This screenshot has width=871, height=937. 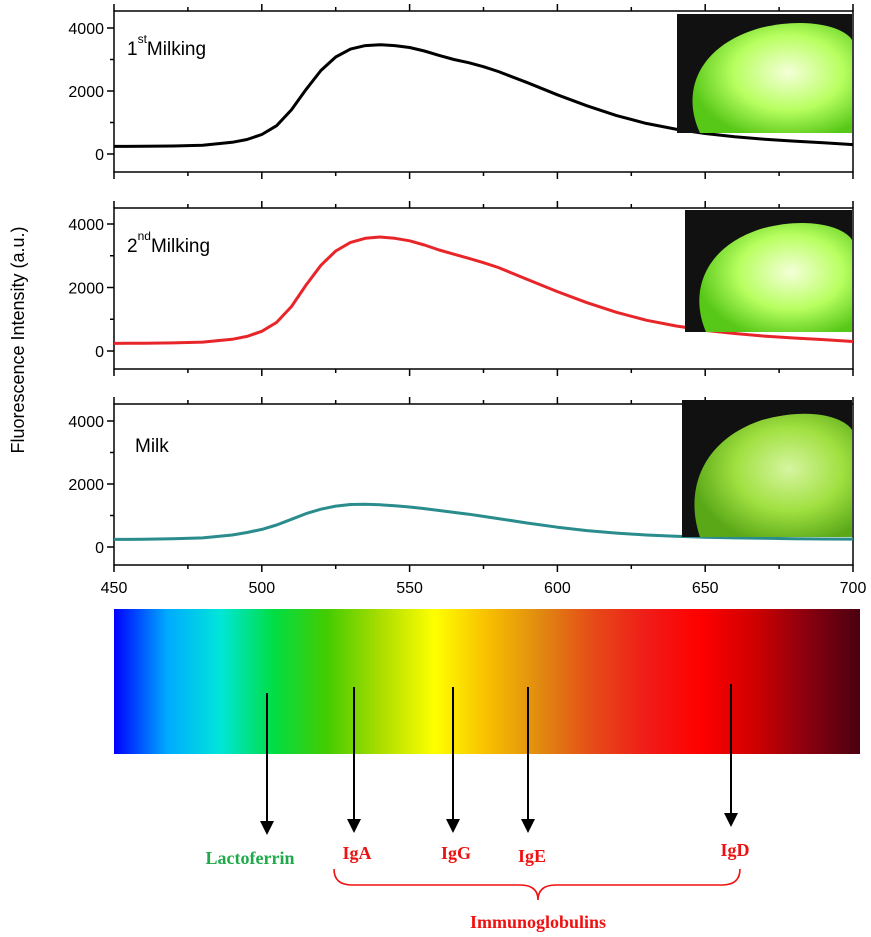 What do you see at coordinates (168, 243) in the screenshot?
I see `panel-label-2: 2ndMilking` at bounding box center [168, 243].